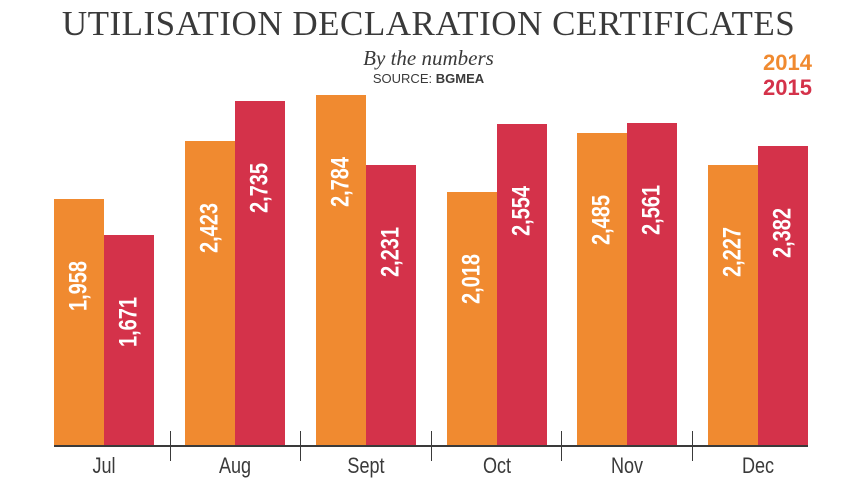 The width and height of the screenshot is (857, 482). I want to click on bar-value-label: 1,958, so click(78, 285).